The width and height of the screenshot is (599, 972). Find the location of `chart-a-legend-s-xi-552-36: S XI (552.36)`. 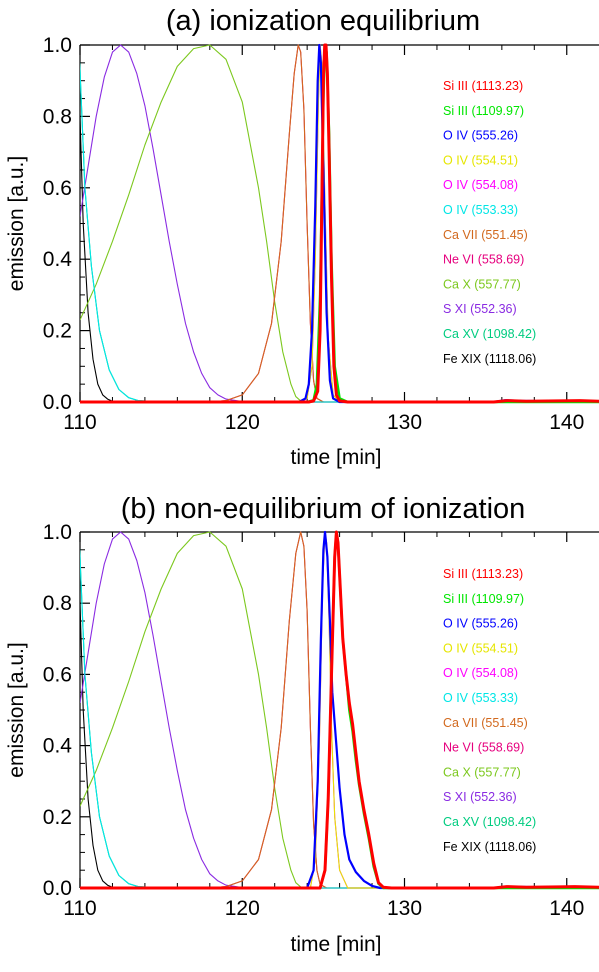

chart-a-legend-s-xi-552-36: S XI (552.36) is located at coordinates (480, 309).